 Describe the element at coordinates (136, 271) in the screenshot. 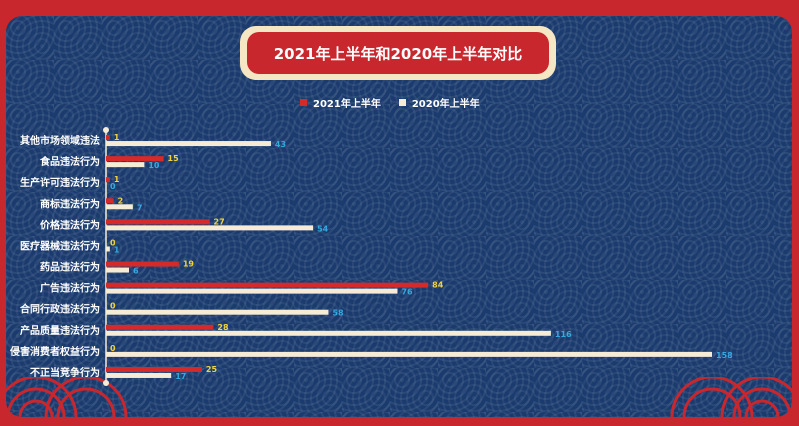

I see `data-label-2020: 6` at that location.